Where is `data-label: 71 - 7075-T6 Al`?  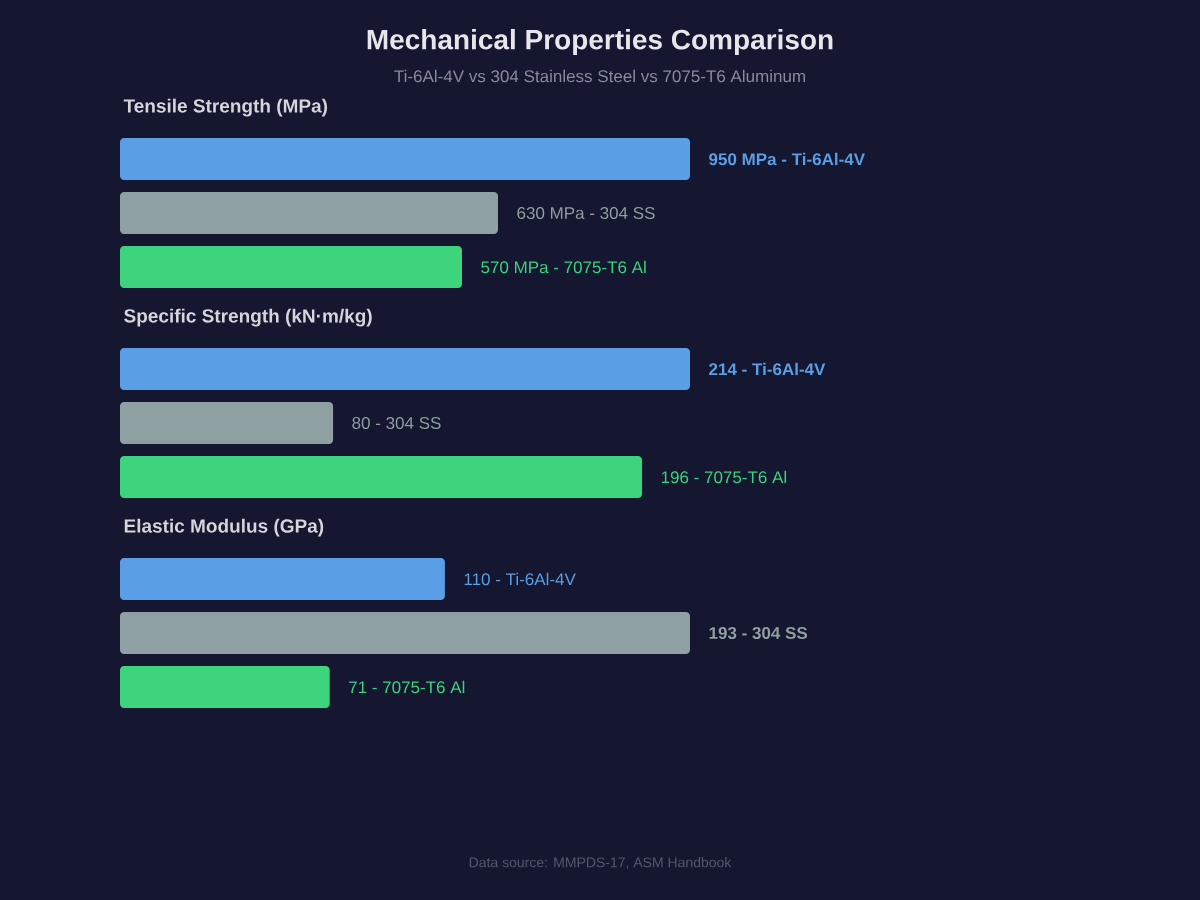
data-label: 71 - 7075-T6 Al is located at coordinates (407, 687).